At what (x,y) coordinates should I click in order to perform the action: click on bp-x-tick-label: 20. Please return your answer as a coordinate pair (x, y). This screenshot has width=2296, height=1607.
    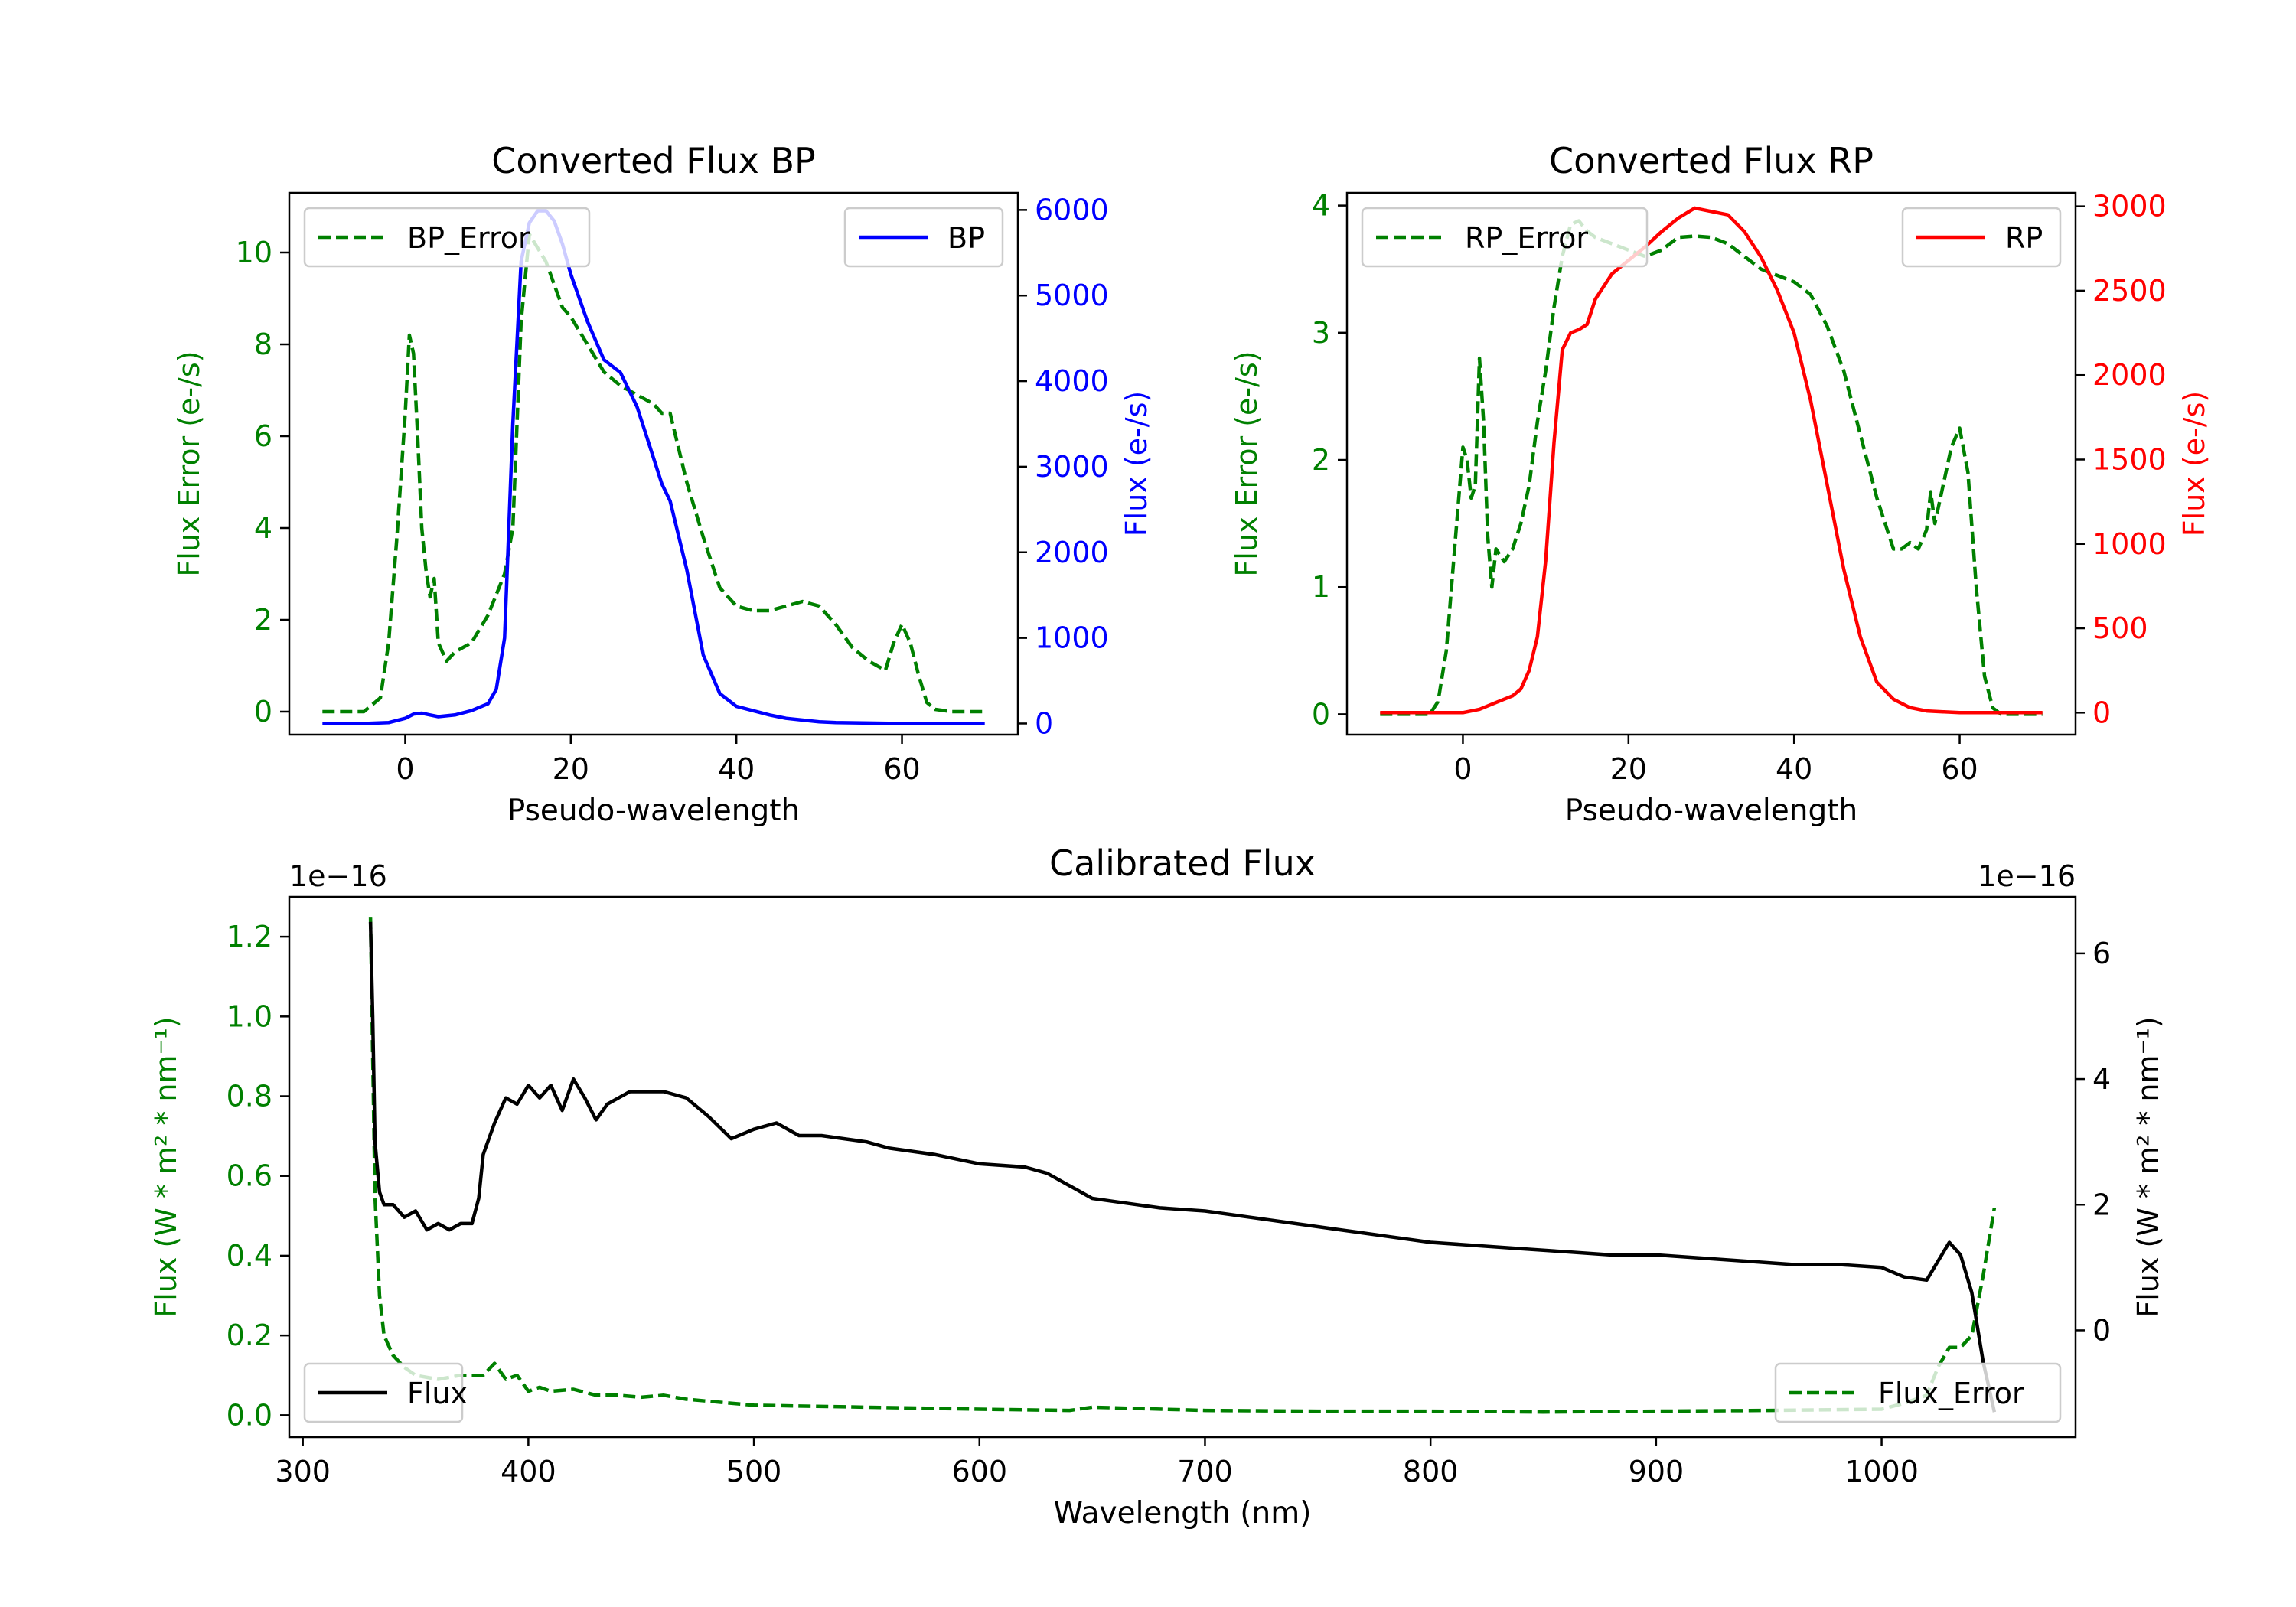
    Looking at the image, I should click on (571, 769).